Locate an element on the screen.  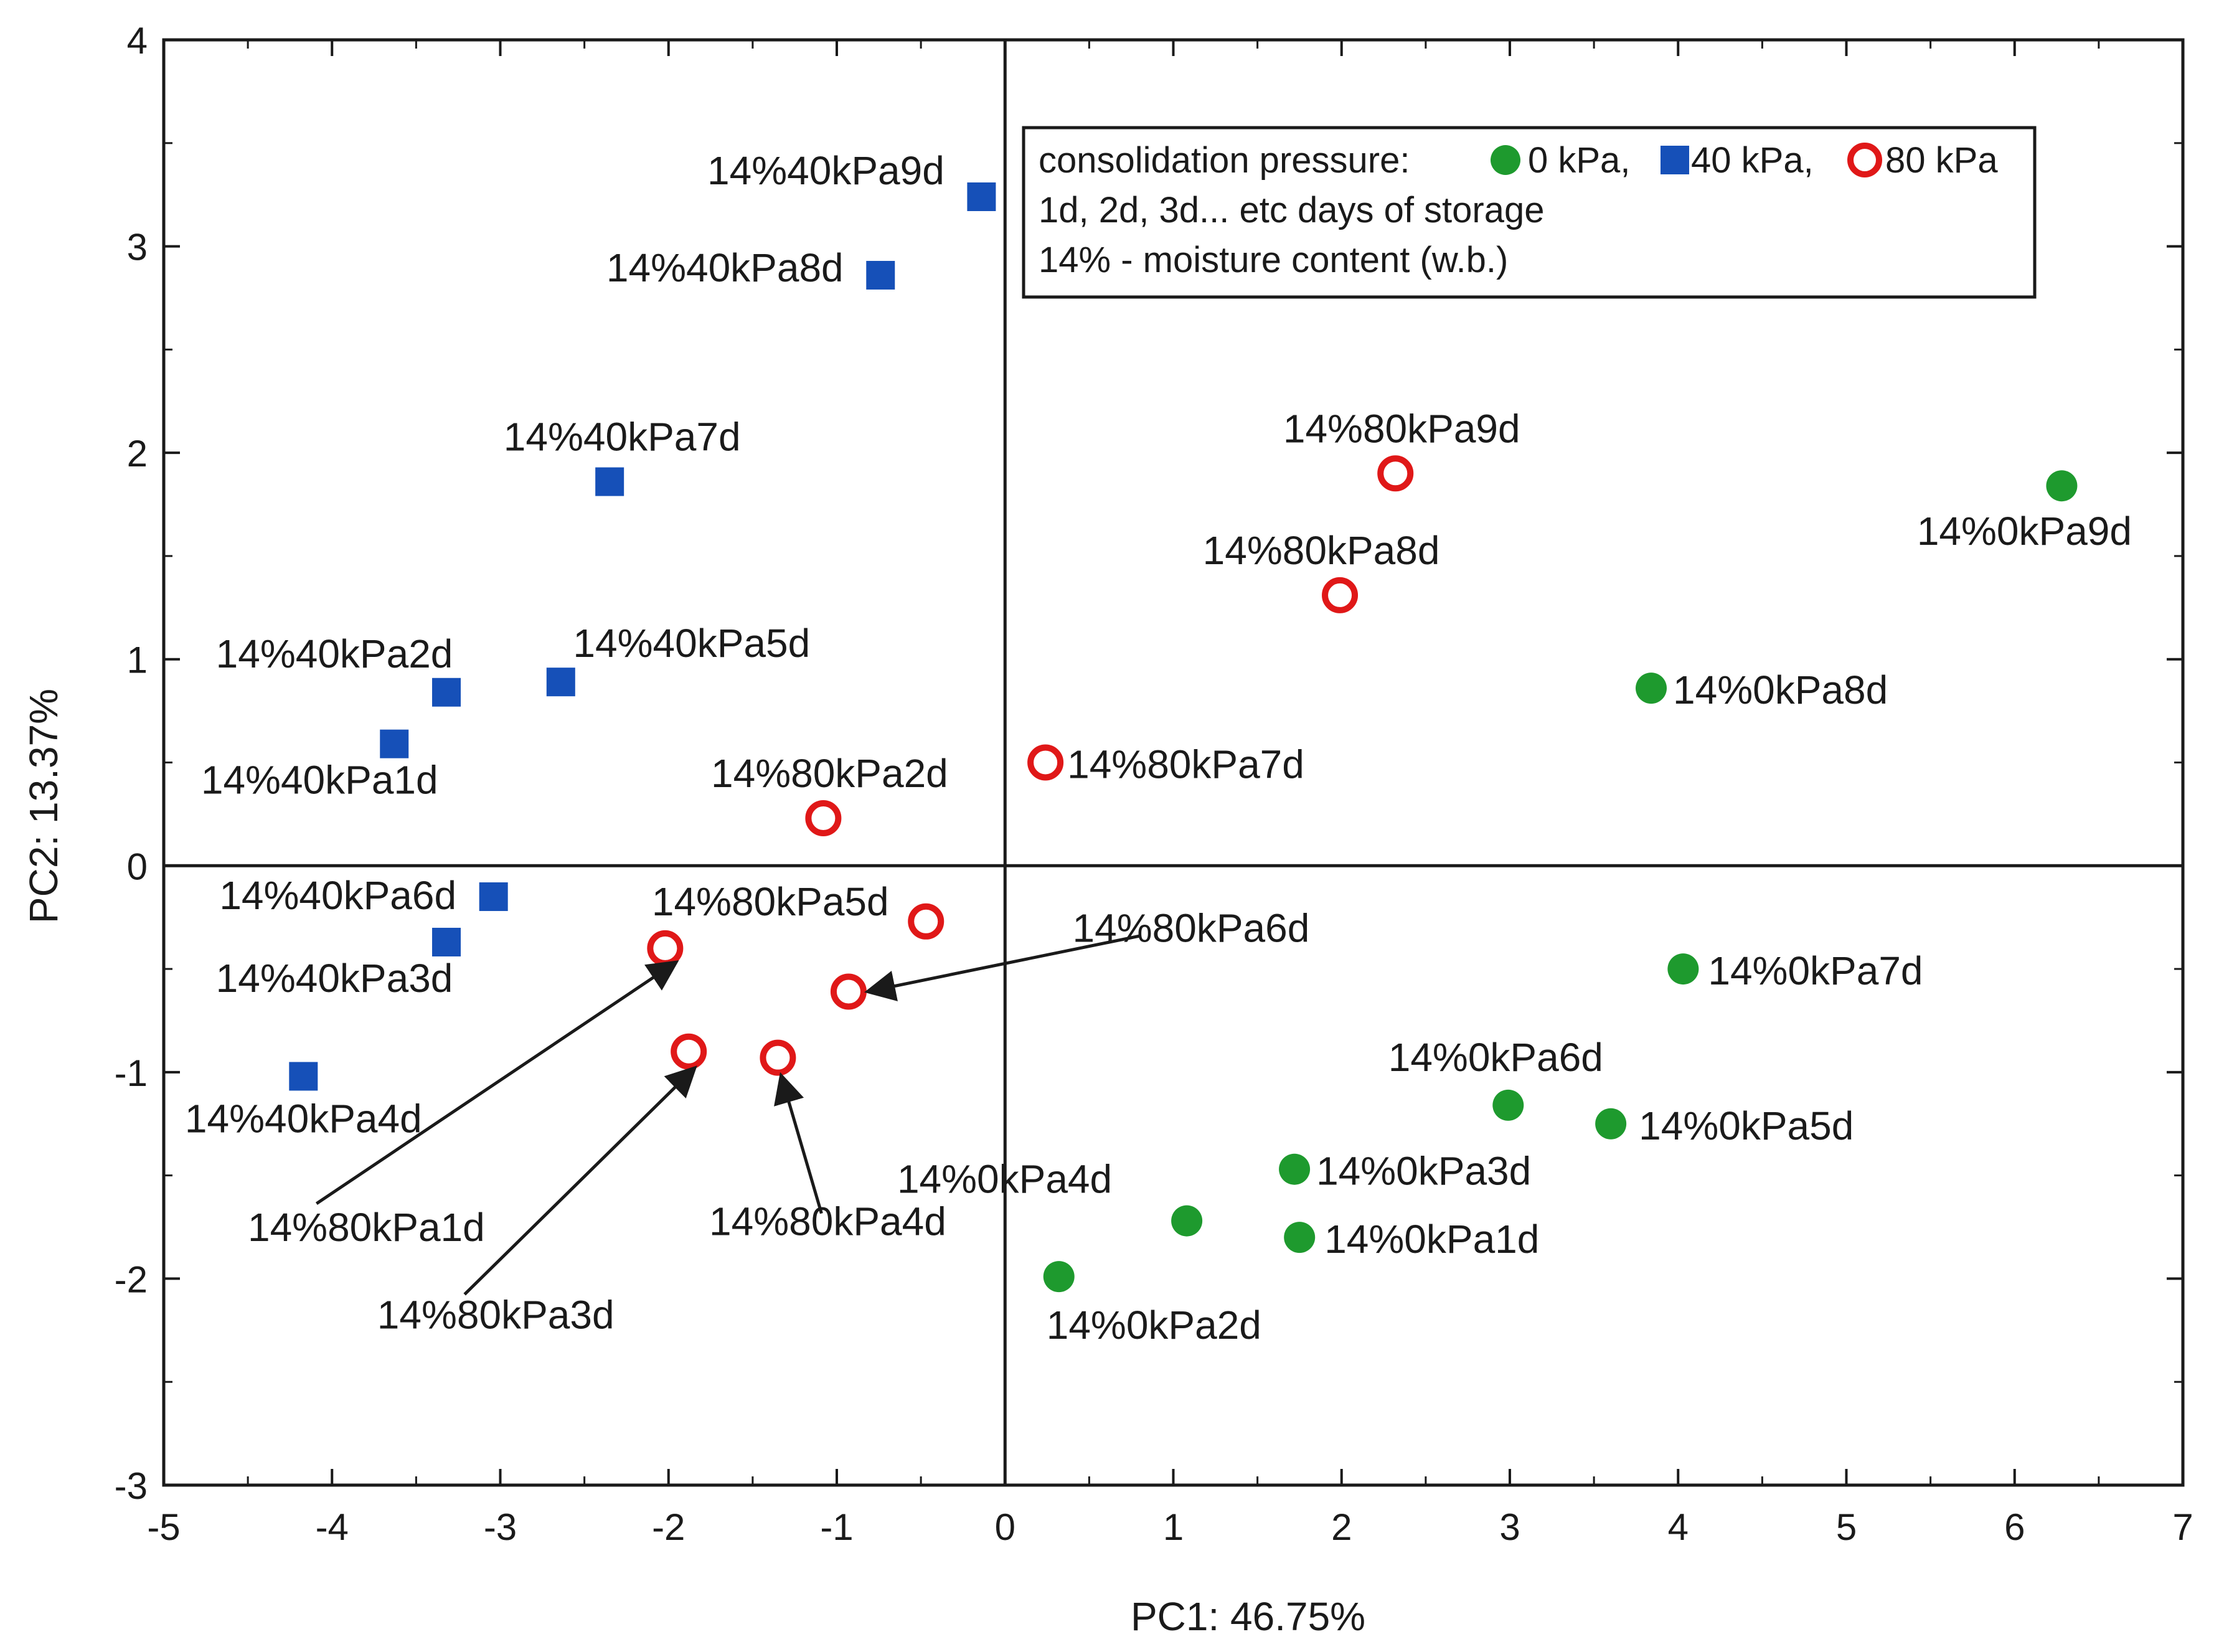
legend-label-0kpa: 0 kPa, is located at coordinates (1579, 160).